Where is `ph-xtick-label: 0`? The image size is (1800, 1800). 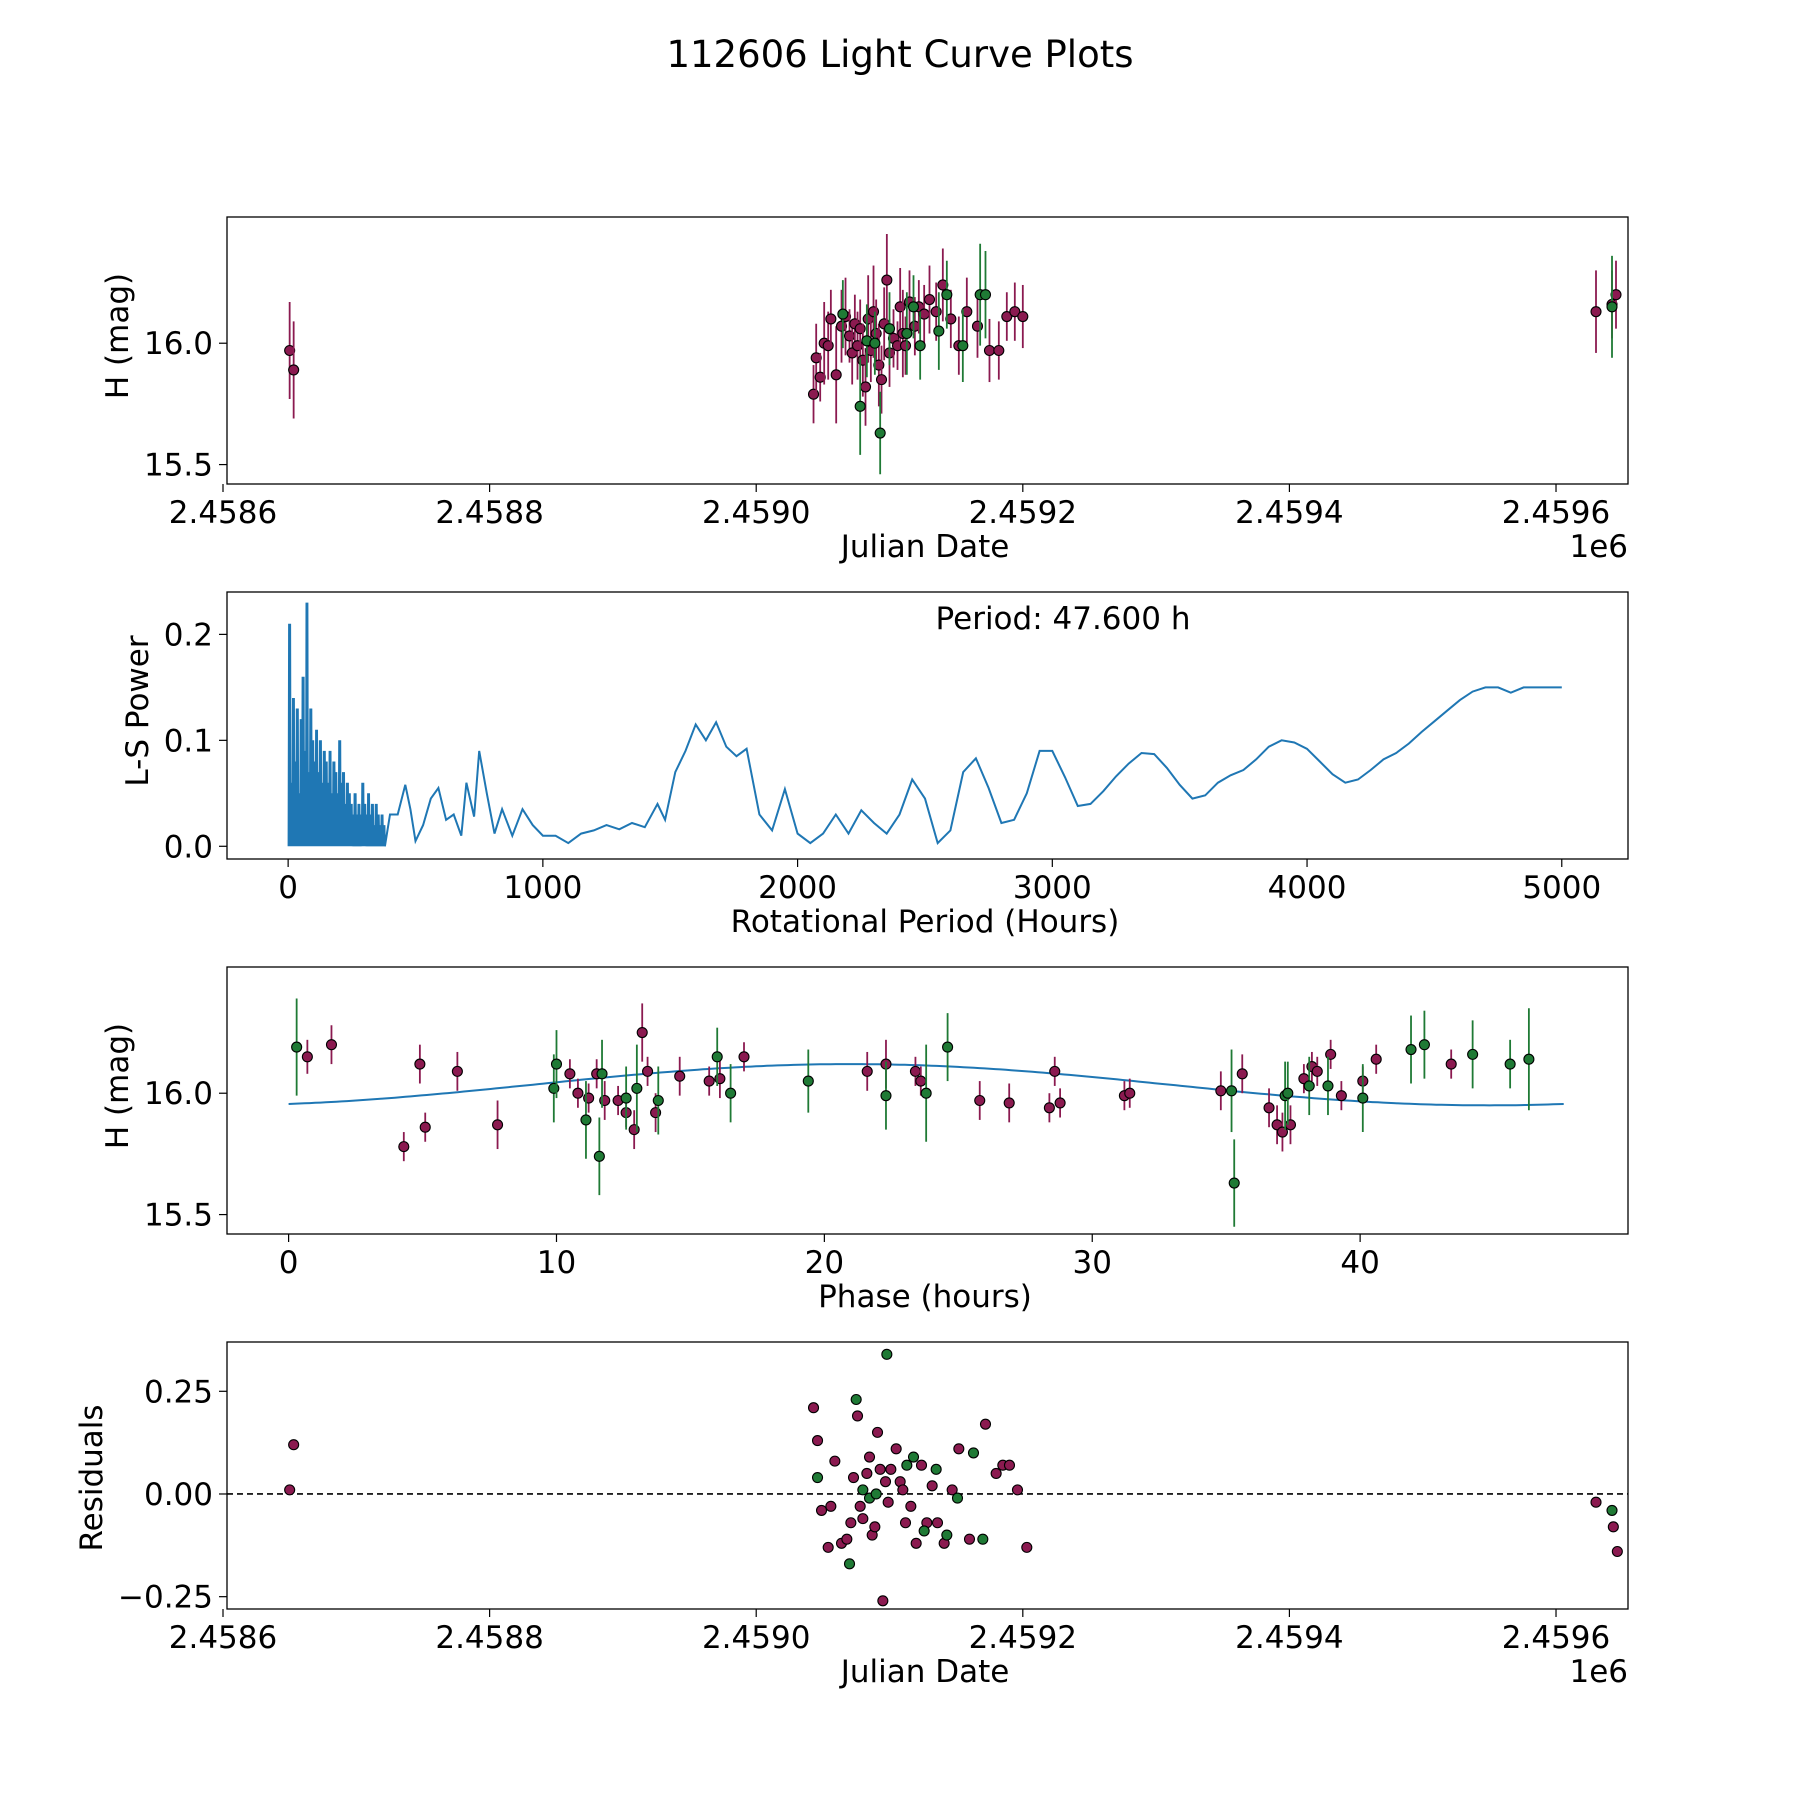
ph-xtick-label: 0 is located at coordinates (289, 1263).